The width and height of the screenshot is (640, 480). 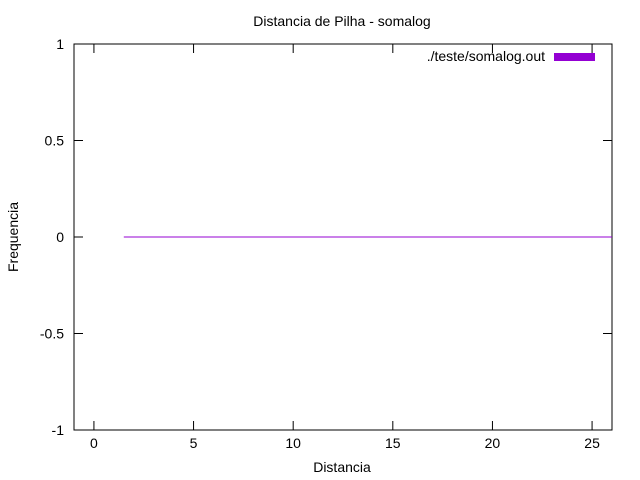 I want to click on x-tick-label: 5, so click(x=194, y=443).